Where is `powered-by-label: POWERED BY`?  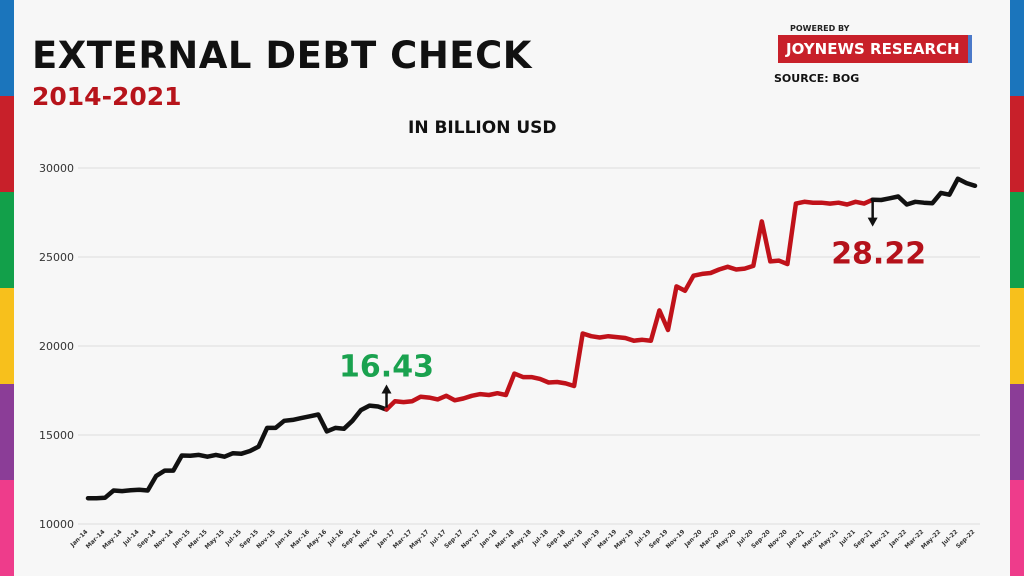
powered-by-label: POWERED BY is located at coordinates (820, 28).